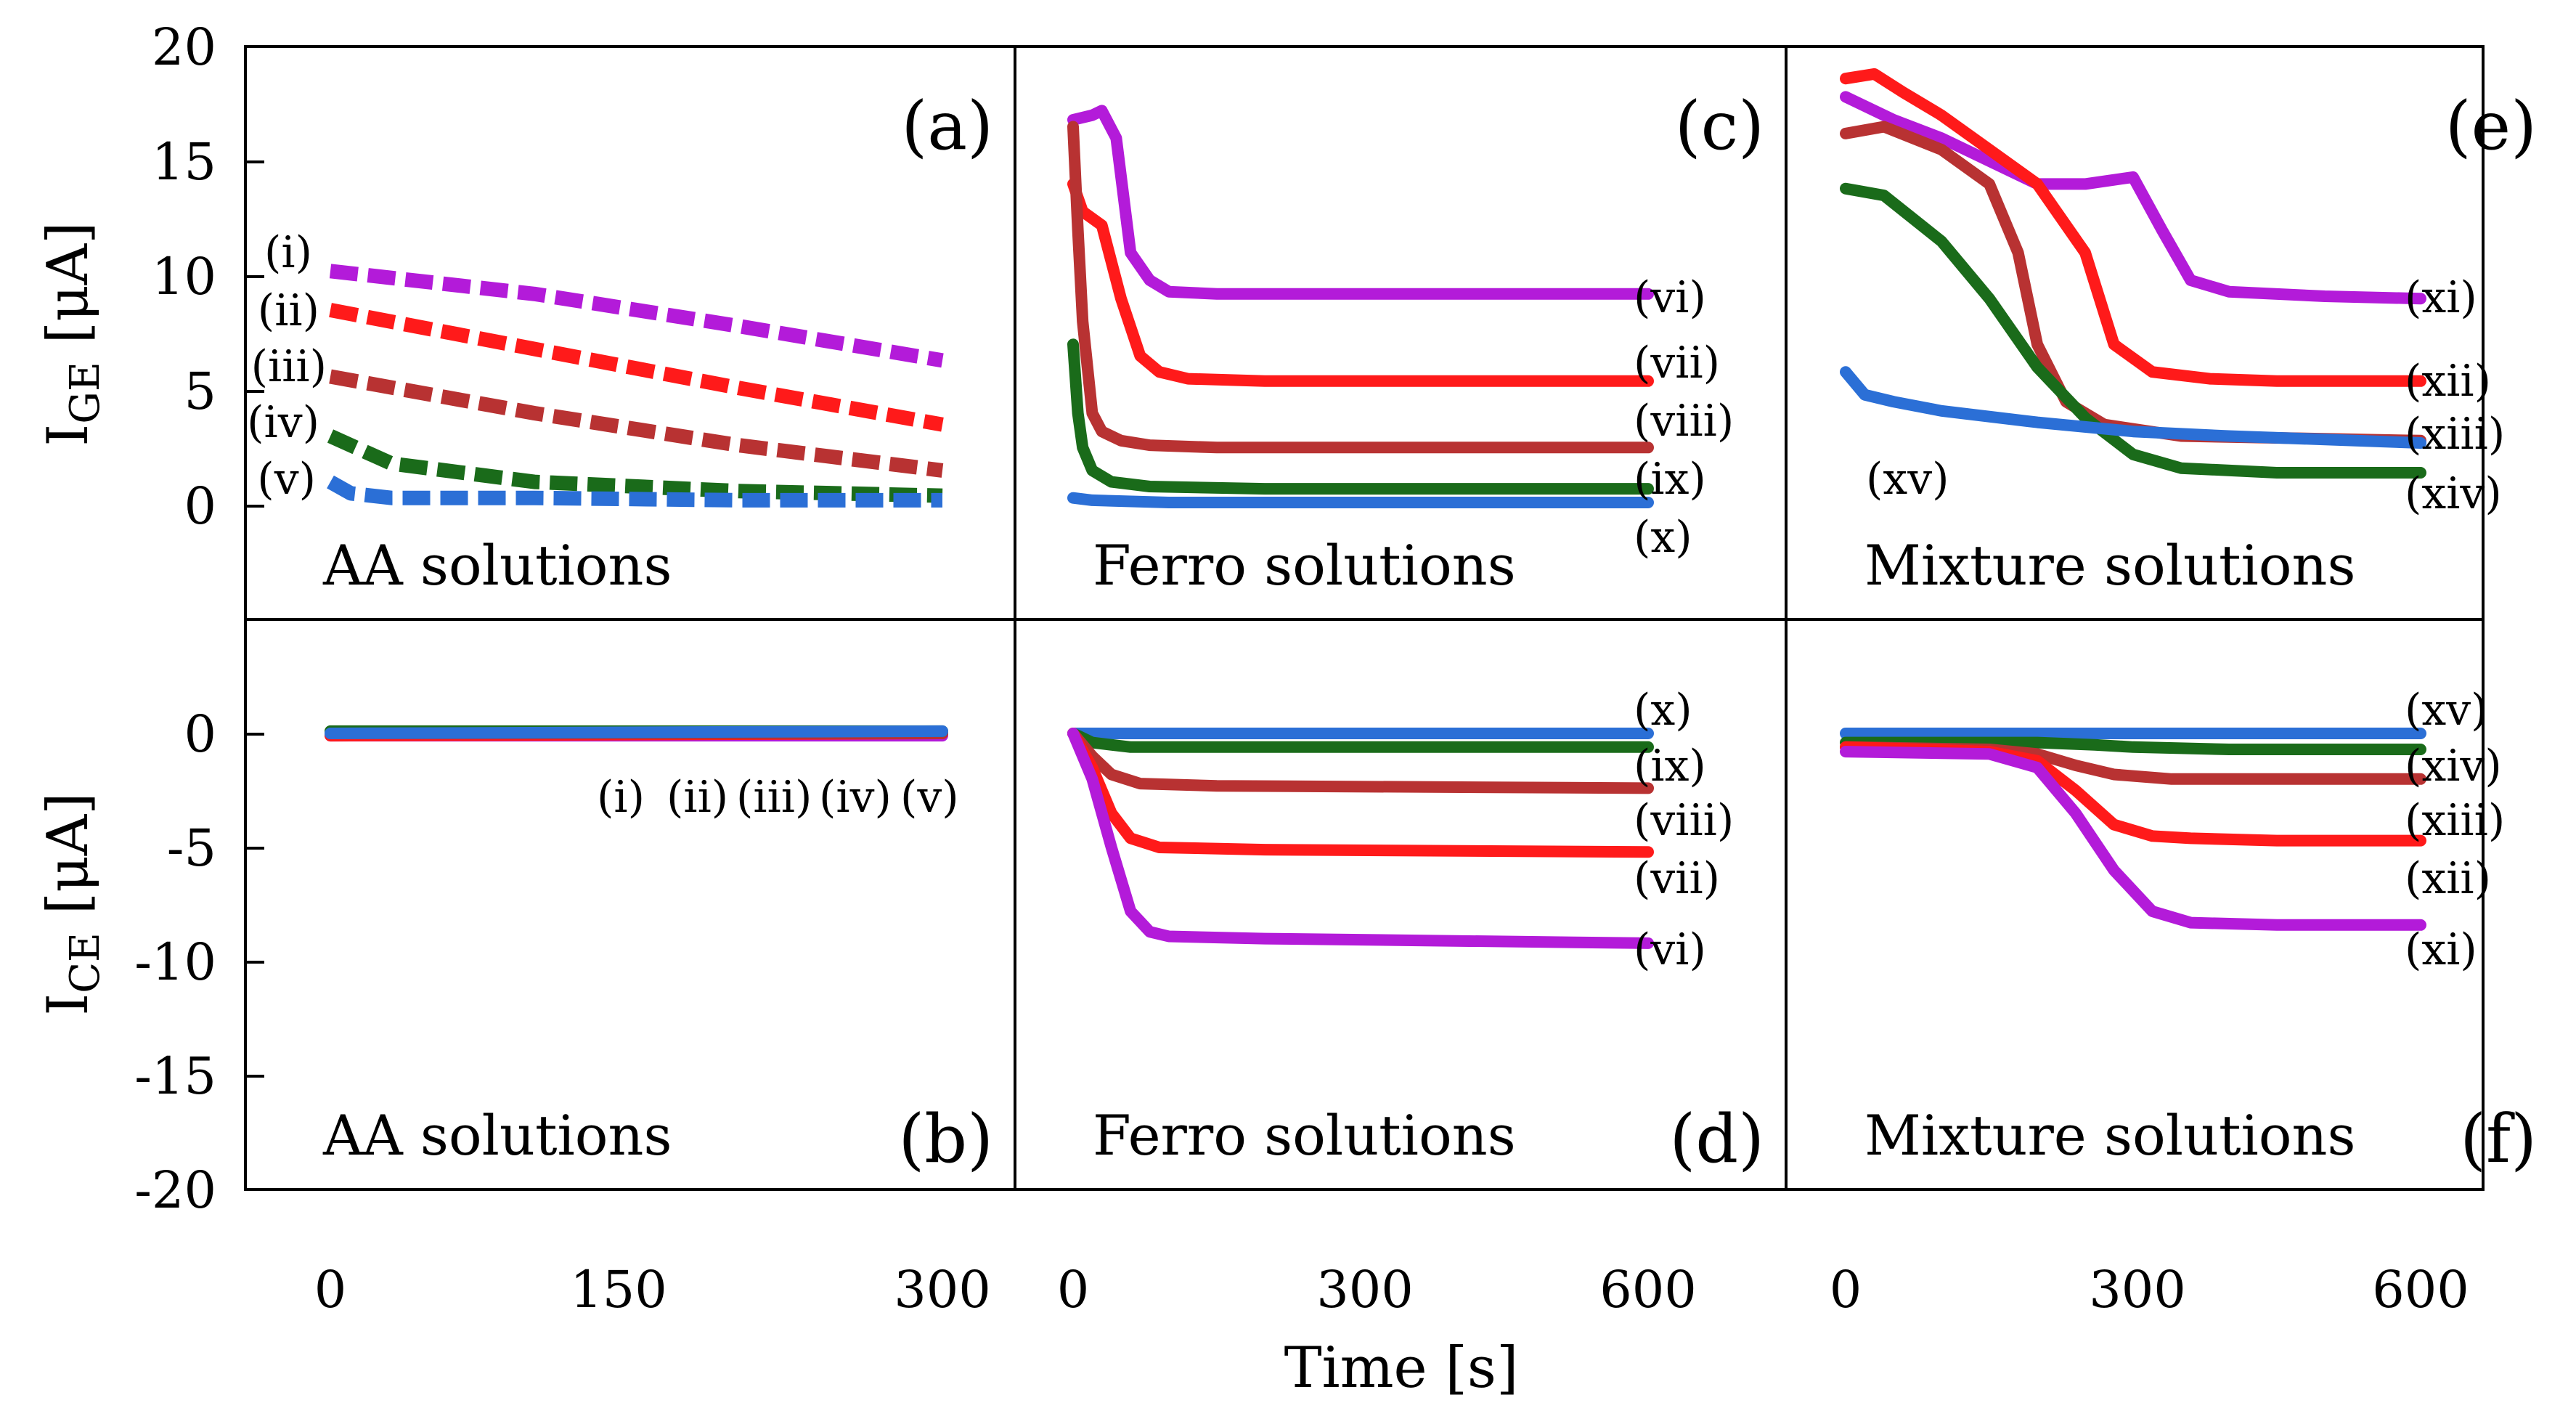  What do you see at coordinates (1360, 417) in the screenshot?
I see `series-line-c-ix` at bounding box center [1360, 417].